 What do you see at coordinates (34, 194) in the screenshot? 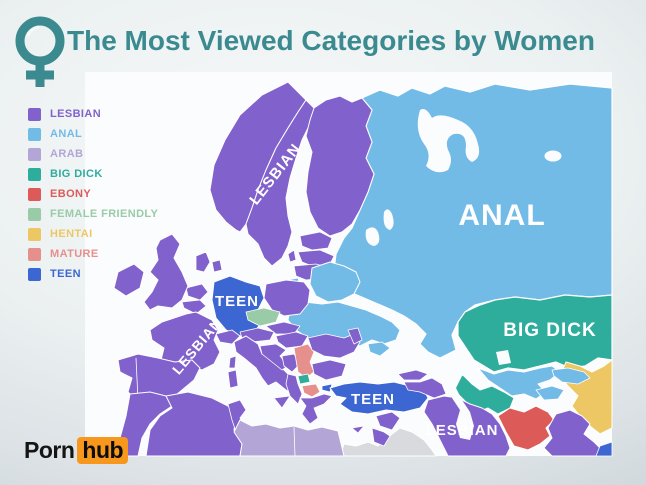
I see `legend-swatch-ebony` at bounding box center [34, 194].